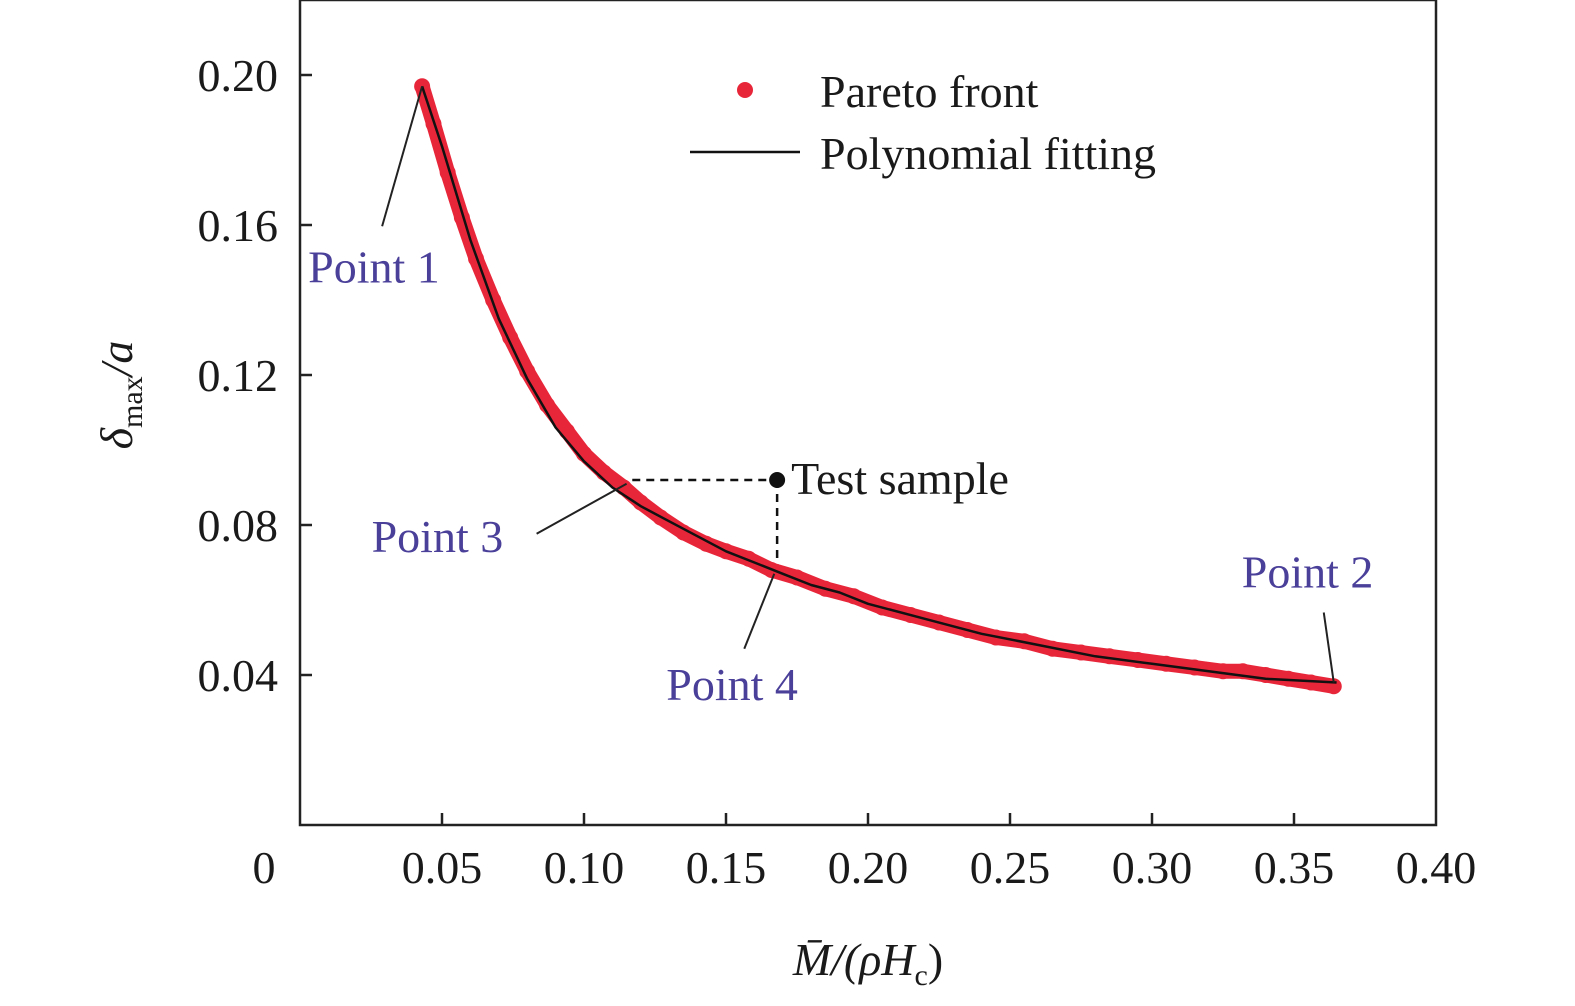 The width and height of the screenshot is (1575, 1006). What do you see at coordinates (238, 225) in the screenshot?
I see `y-tick-label: 0.16` at bounding box center [238, 225].